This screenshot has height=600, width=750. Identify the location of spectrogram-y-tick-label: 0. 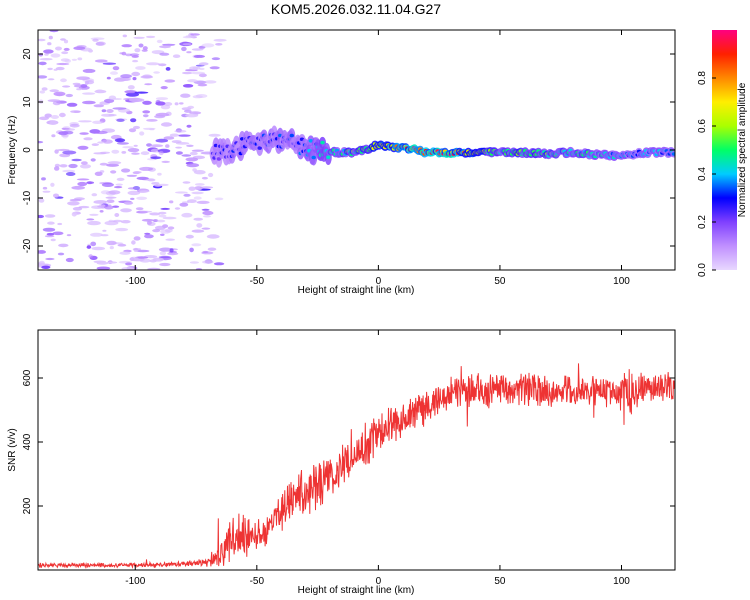
(27, 150).